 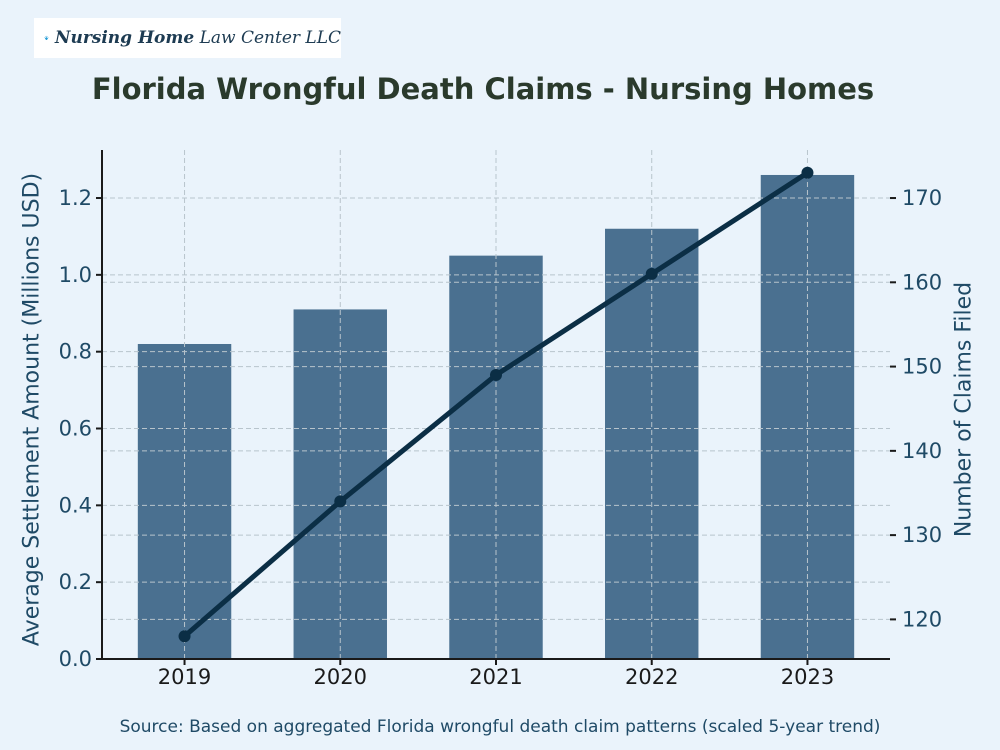 What do you see at coordinates (340, 501) in the screenshot?
I see `claims-point-2020` at bounding box center [340, 501].